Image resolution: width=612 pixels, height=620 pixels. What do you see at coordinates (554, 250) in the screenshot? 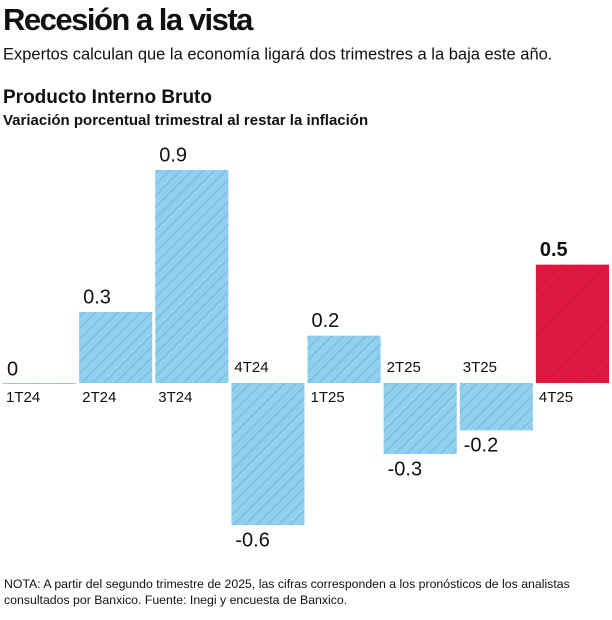
I see `value-label: 0.5` at bounding box center [554, 250].